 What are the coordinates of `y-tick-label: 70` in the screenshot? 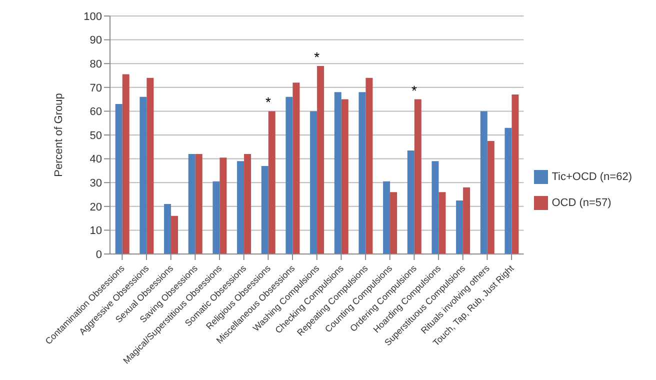 It's located at (96, 88).